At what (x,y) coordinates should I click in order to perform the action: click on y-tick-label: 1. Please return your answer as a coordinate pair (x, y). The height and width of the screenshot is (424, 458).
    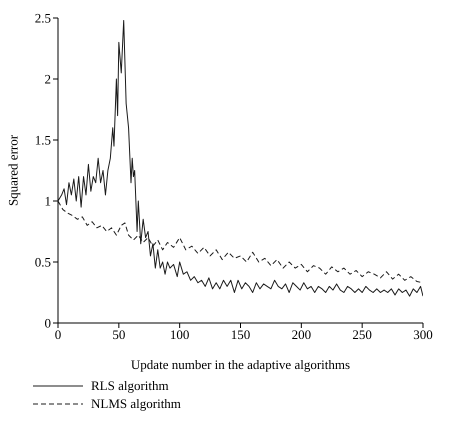
    Looking at the image, I should click on (47, 201).